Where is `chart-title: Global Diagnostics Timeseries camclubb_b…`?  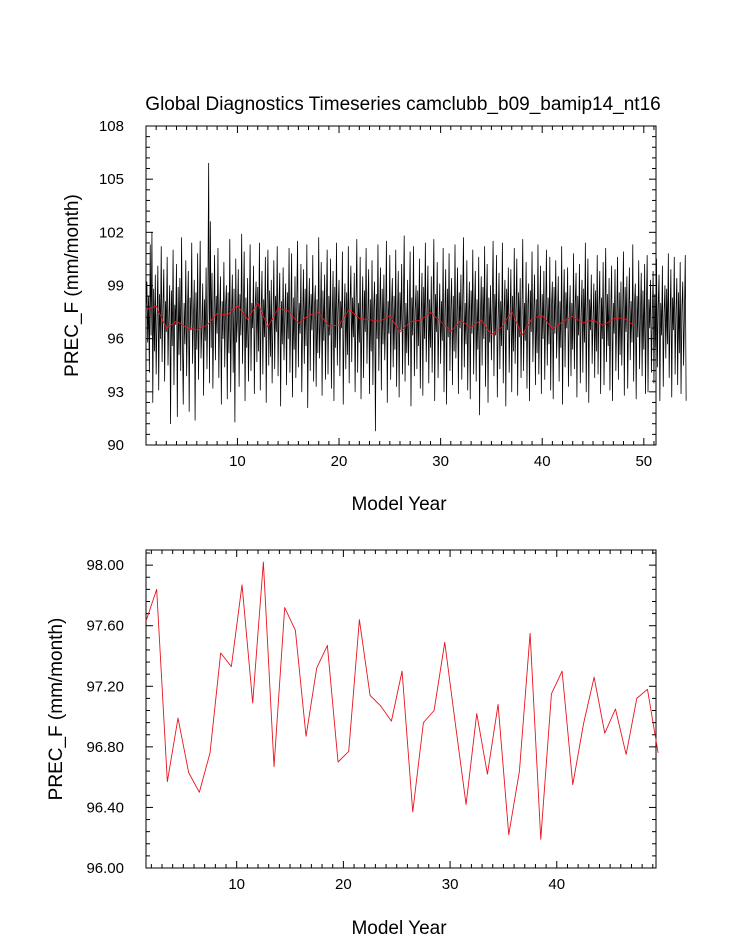 chart-title: Global Diagnostics Timeseries camclubb_b… is located at coordinates (402, 104).